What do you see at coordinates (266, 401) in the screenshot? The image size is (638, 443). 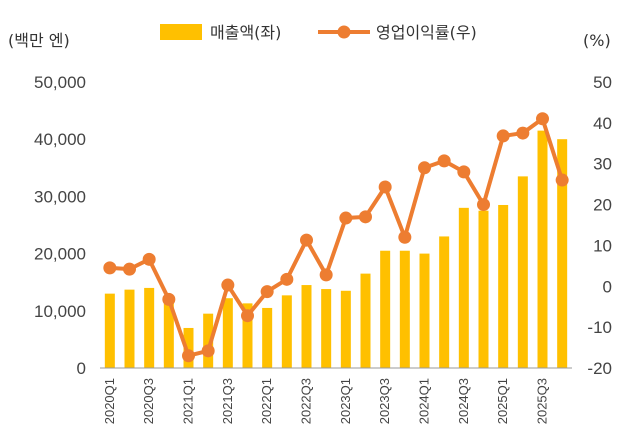 I see `x-tick-label: 2022Q1` at bounding box center [266, 401].